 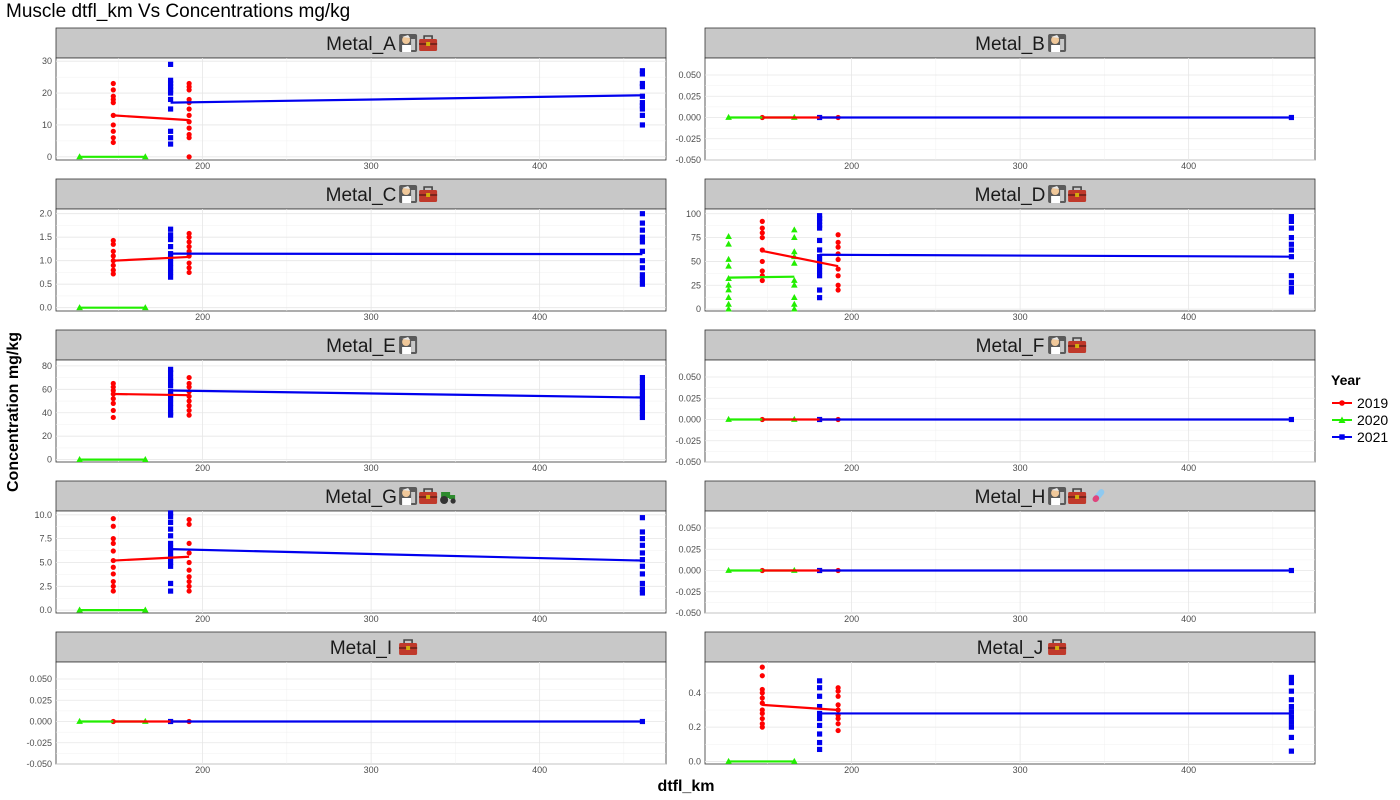 What do you see at coordinates (151, 558) in the screenshot?
I see `trend-line-2019` at bounding box center [151, 558].